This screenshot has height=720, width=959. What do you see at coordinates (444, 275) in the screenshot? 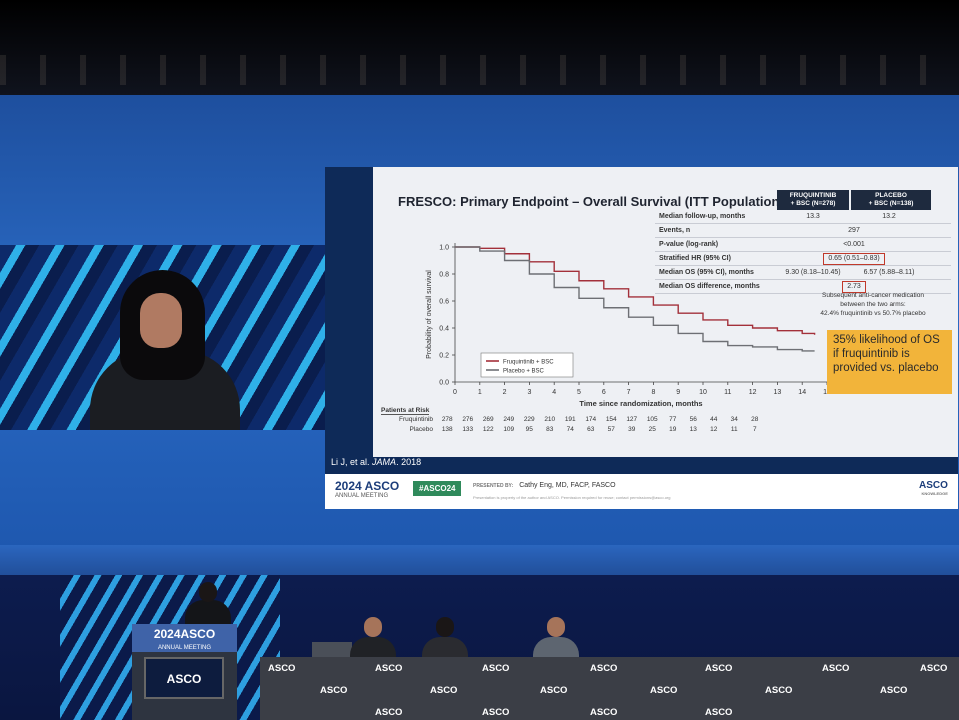
I see `y-tick-label: 0.8` at bounding box center [444, 275].